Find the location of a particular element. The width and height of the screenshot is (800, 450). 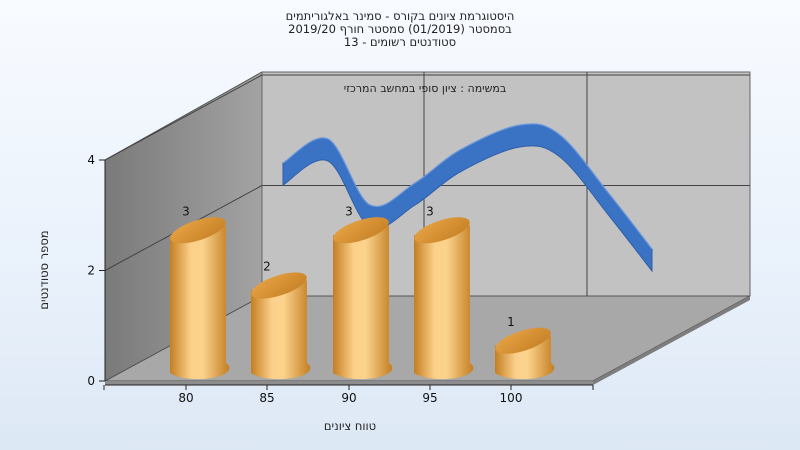

y-gridline-side is located at coordinates (183, 117).